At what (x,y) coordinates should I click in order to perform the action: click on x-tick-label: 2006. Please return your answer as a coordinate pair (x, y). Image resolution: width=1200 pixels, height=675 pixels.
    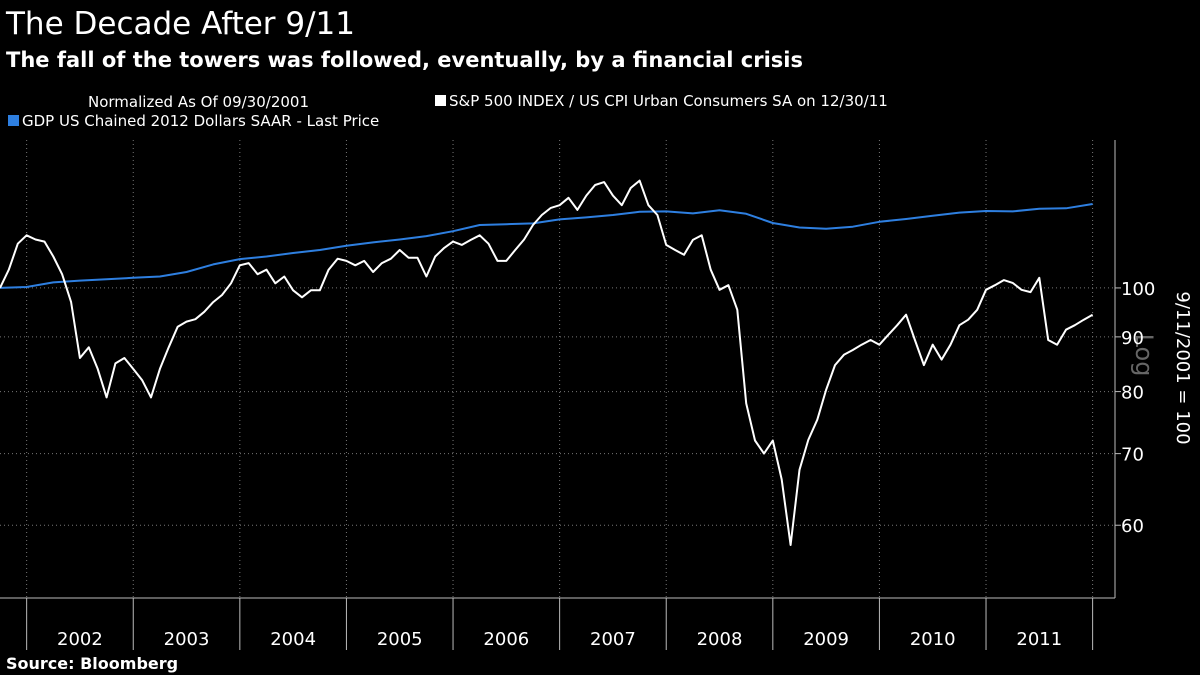
    Looking at the image, I should click on (506, 639).